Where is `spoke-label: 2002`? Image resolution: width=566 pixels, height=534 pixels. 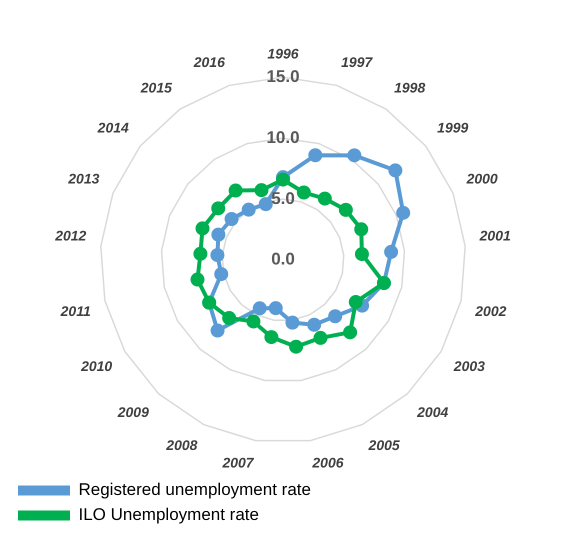 spoke-label: 2002 is located at coordinates (490, 311).